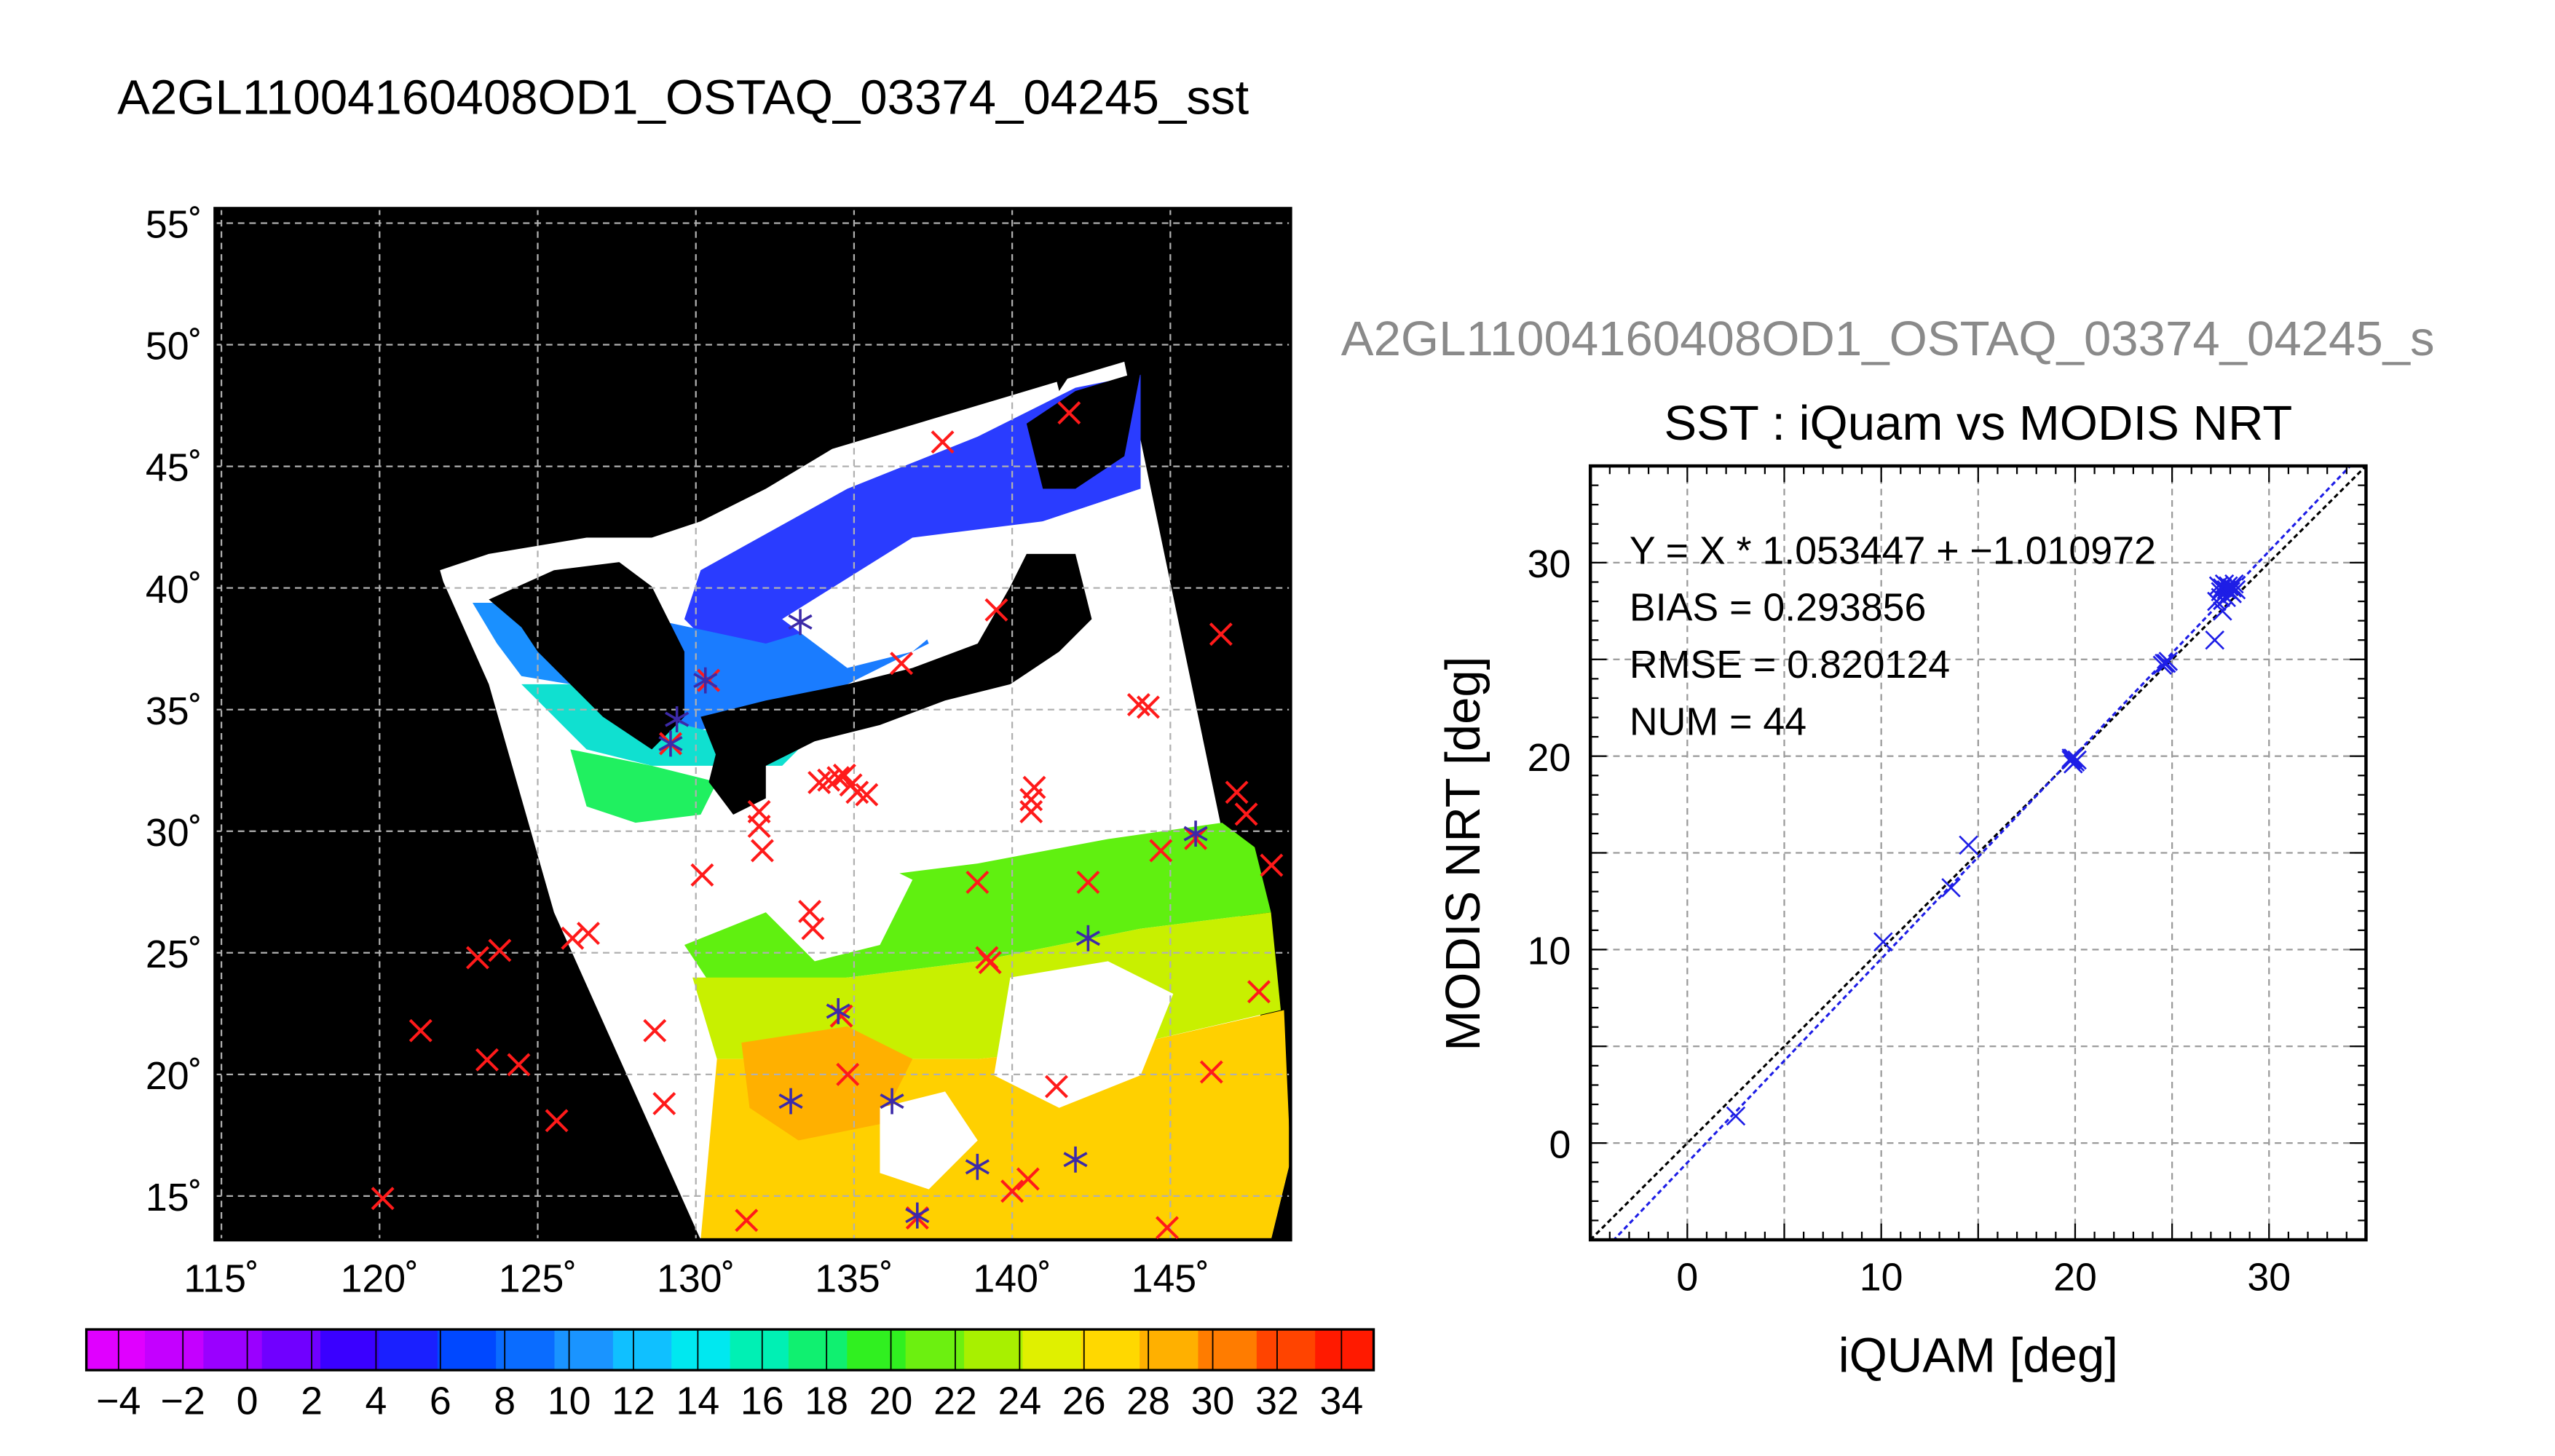  What do you see at coordinates (1549, 951) in the screenshot?
I see `scatter-y-tick-label: 10` at bounding box center [1549, 951].